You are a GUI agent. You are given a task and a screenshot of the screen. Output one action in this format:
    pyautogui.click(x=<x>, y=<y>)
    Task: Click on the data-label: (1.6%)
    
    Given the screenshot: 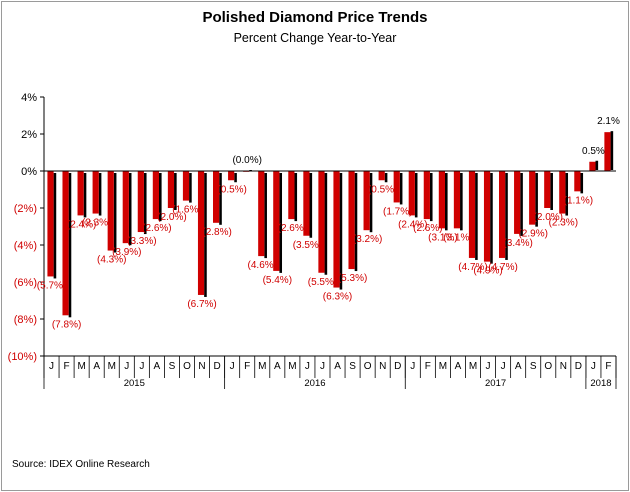 What is the action you would take?
    pyautogui.click(x=186, y=210)
    